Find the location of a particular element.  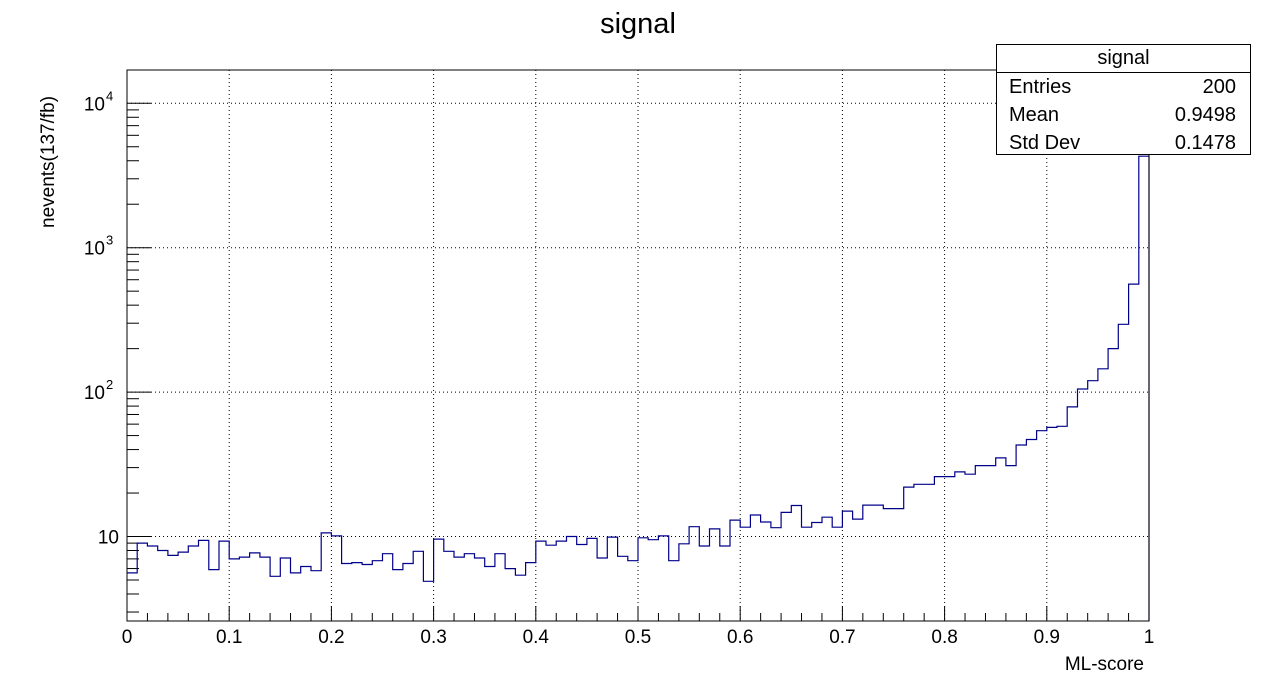

stats-row-entries: Entries 200 is located at coordinates (1123, 87).